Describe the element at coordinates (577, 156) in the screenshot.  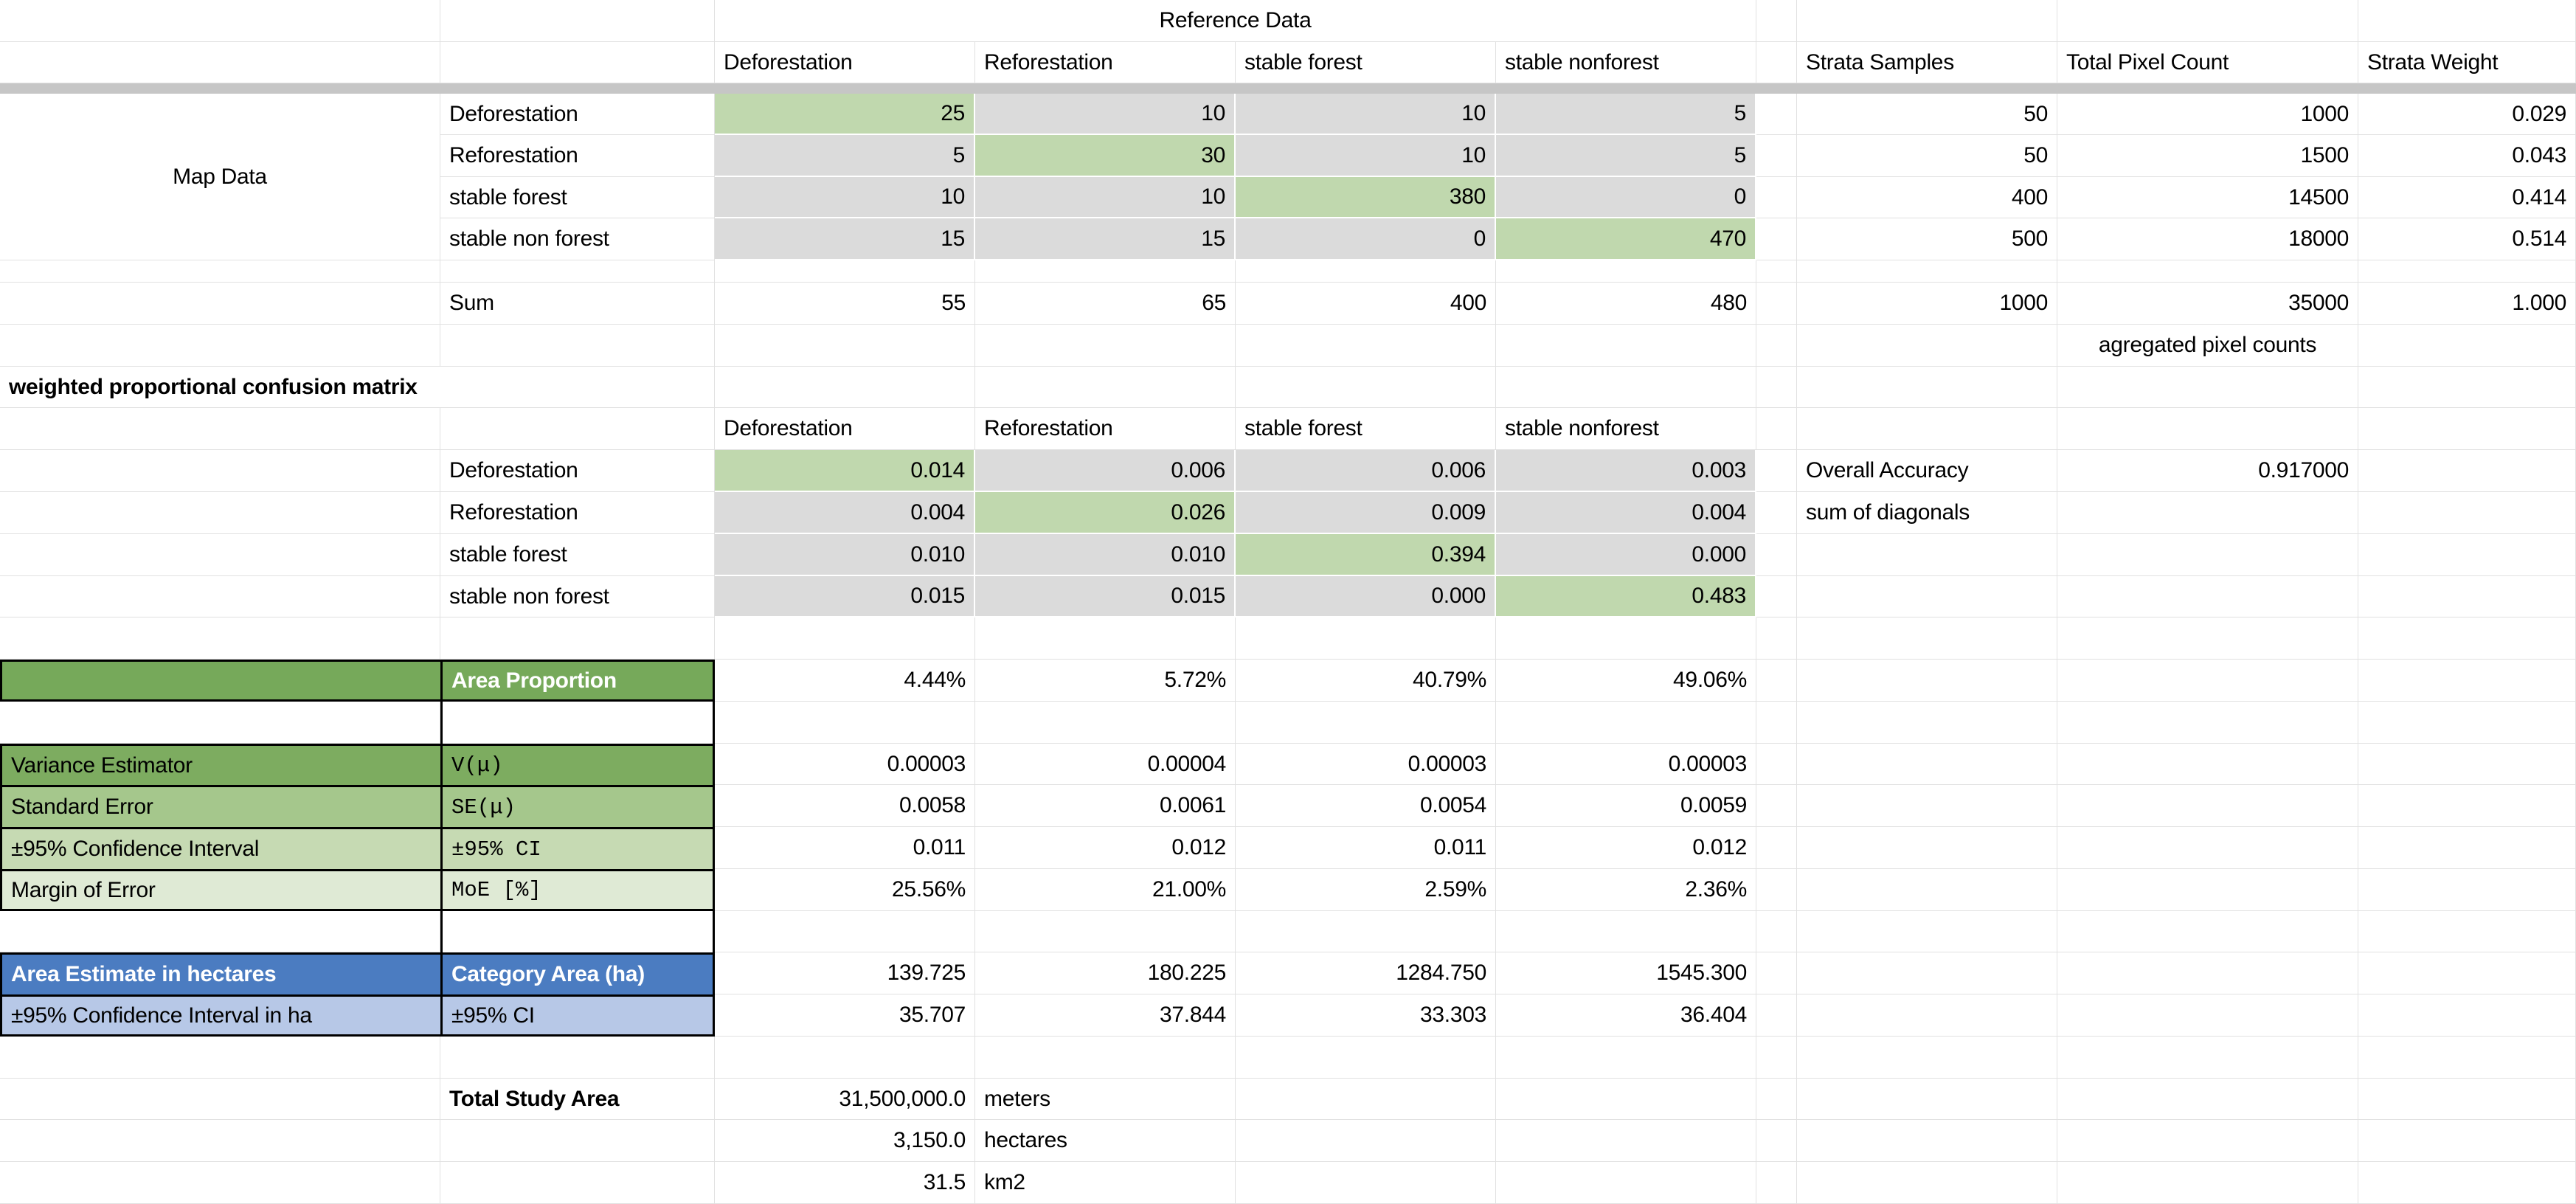
I see `map-row-label: Reforestation` at that location.